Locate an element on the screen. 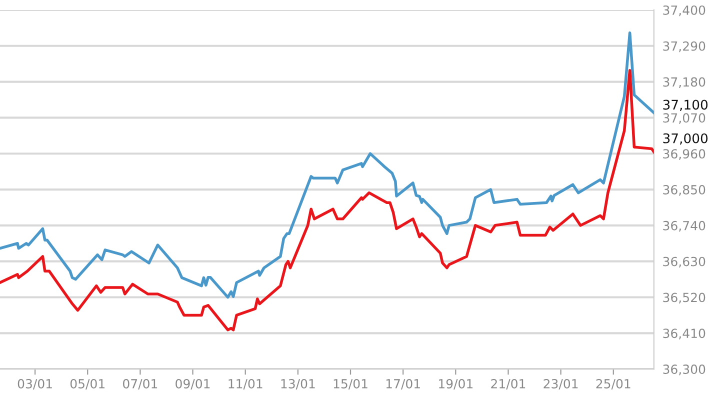 Image resolution: width=710 pixels, height=399 pixels. x-tick-label: 21/01 is located at coordinates (508, 384).